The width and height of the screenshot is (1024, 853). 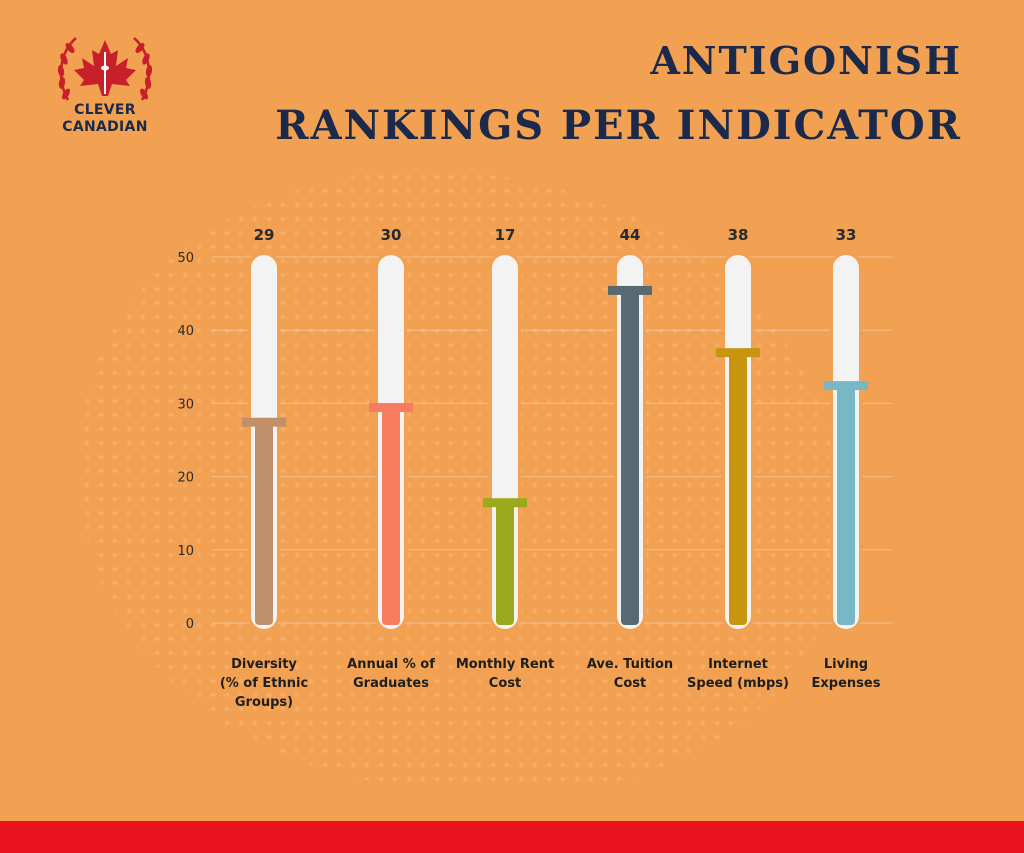 What do you see at coordinates (618, 125) in the screenshot?
I see `page-title-line-2: RANKINGS PER INDICATOR` at bounding box center [618, 125].